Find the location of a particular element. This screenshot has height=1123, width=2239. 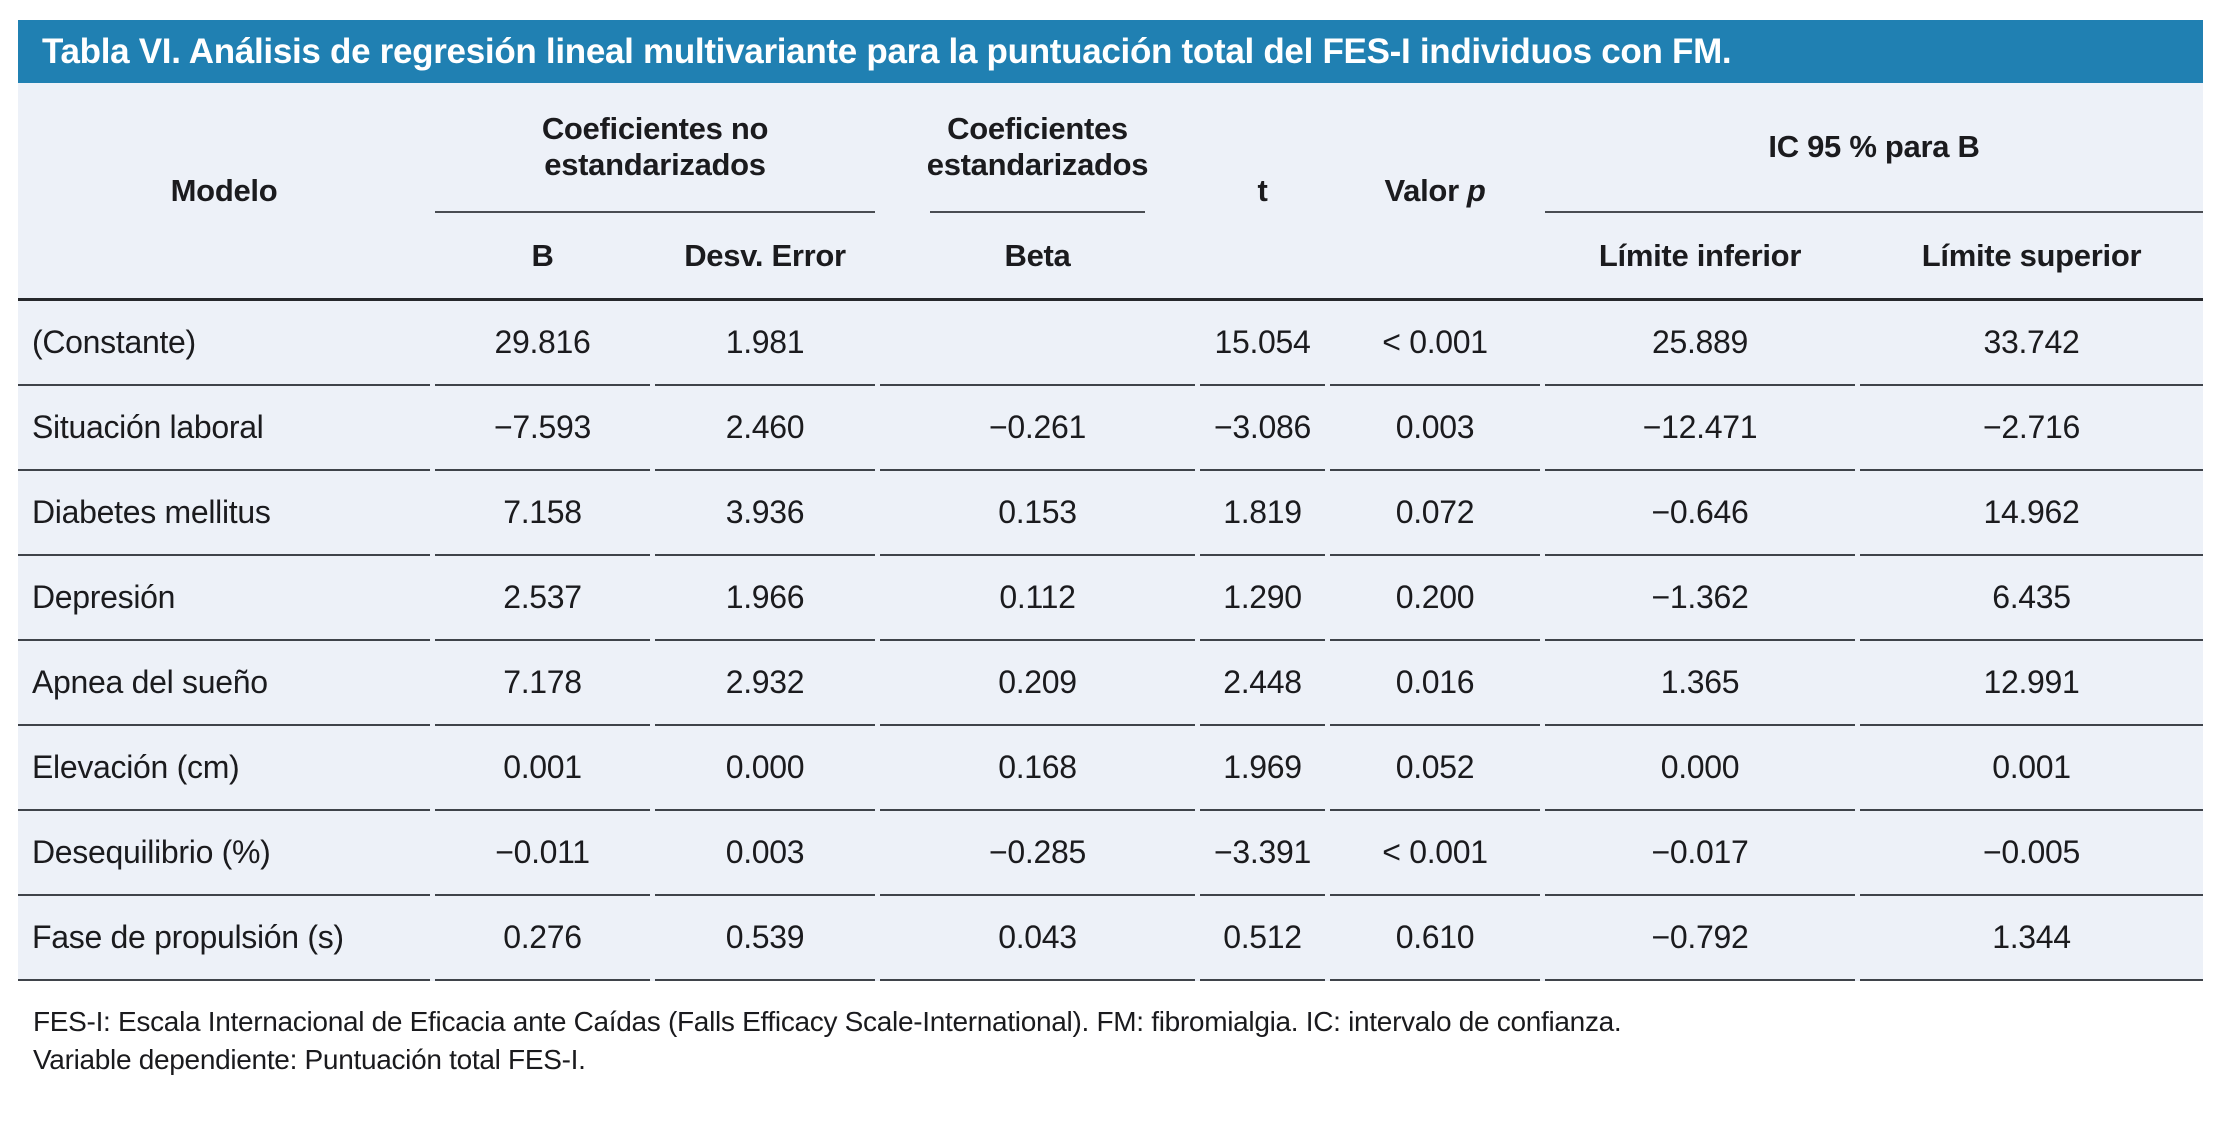

header-t: t is located at coordinates (1262, 190).